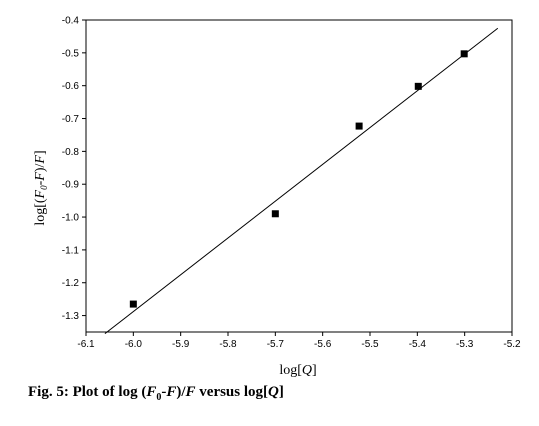 The height and width of the screenshot is (426, 539). I want to click on x-tick-label: -5.7, so click(276, 344).